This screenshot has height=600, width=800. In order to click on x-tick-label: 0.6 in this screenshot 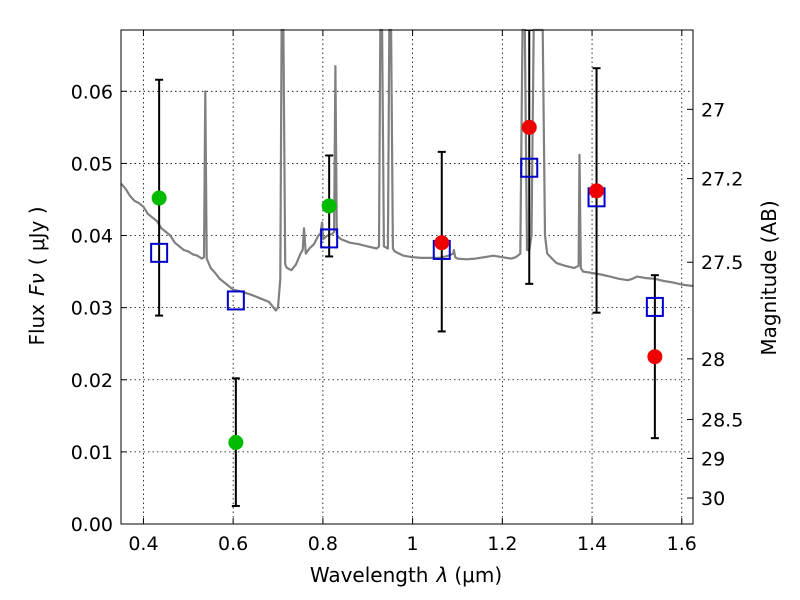, I will do `click(233, 544)`.